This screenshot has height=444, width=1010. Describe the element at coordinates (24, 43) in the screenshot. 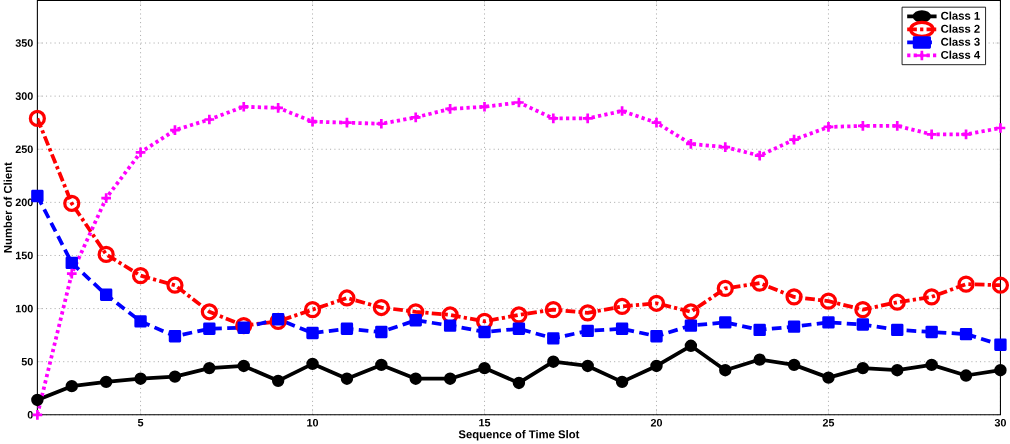

I see `y-tick-label: 350` at that location.